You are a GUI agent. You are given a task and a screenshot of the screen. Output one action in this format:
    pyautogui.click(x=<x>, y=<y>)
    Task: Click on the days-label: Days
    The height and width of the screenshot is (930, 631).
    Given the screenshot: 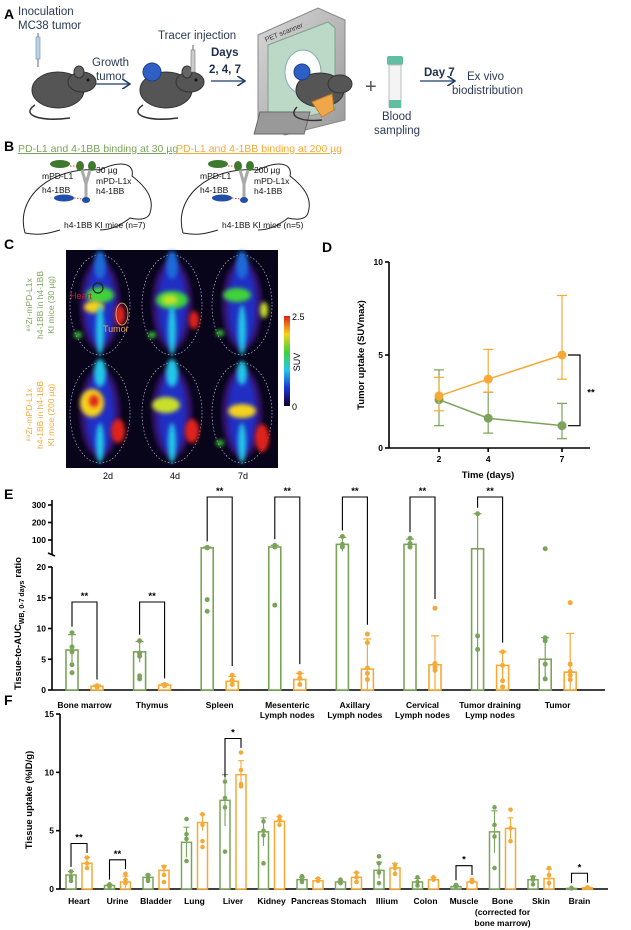 What is the action you would take?
    pyautogui.click(x=225, y=53)
    